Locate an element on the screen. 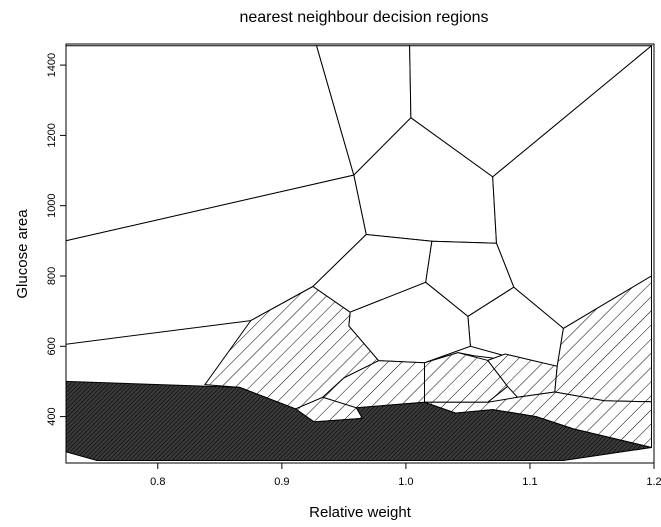 The image size is (661, 527). x-axis: 0.8 0.9 1.0 1.1 1.2 is located at coordinates (405, 475).